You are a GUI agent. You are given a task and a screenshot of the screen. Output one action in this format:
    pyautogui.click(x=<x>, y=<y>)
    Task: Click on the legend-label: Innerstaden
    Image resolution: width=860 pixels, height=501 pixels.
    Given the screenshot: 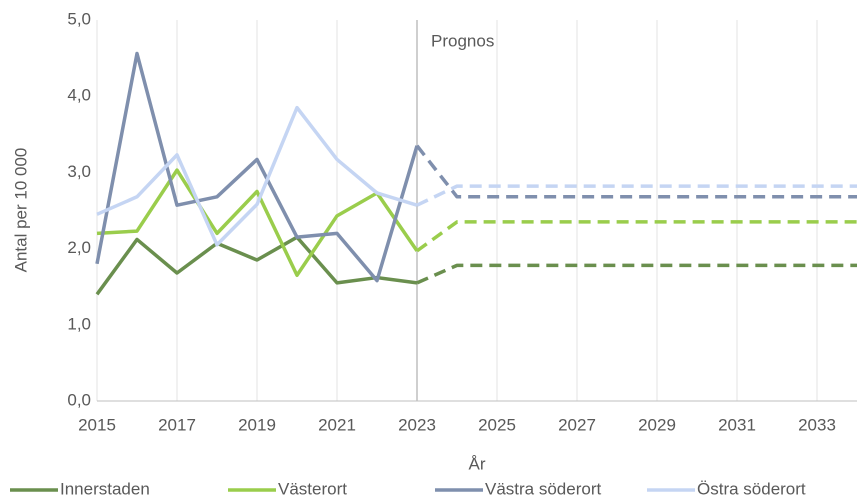 What is the action you would take?
    pyautogui.click(x=105, y=488)
    